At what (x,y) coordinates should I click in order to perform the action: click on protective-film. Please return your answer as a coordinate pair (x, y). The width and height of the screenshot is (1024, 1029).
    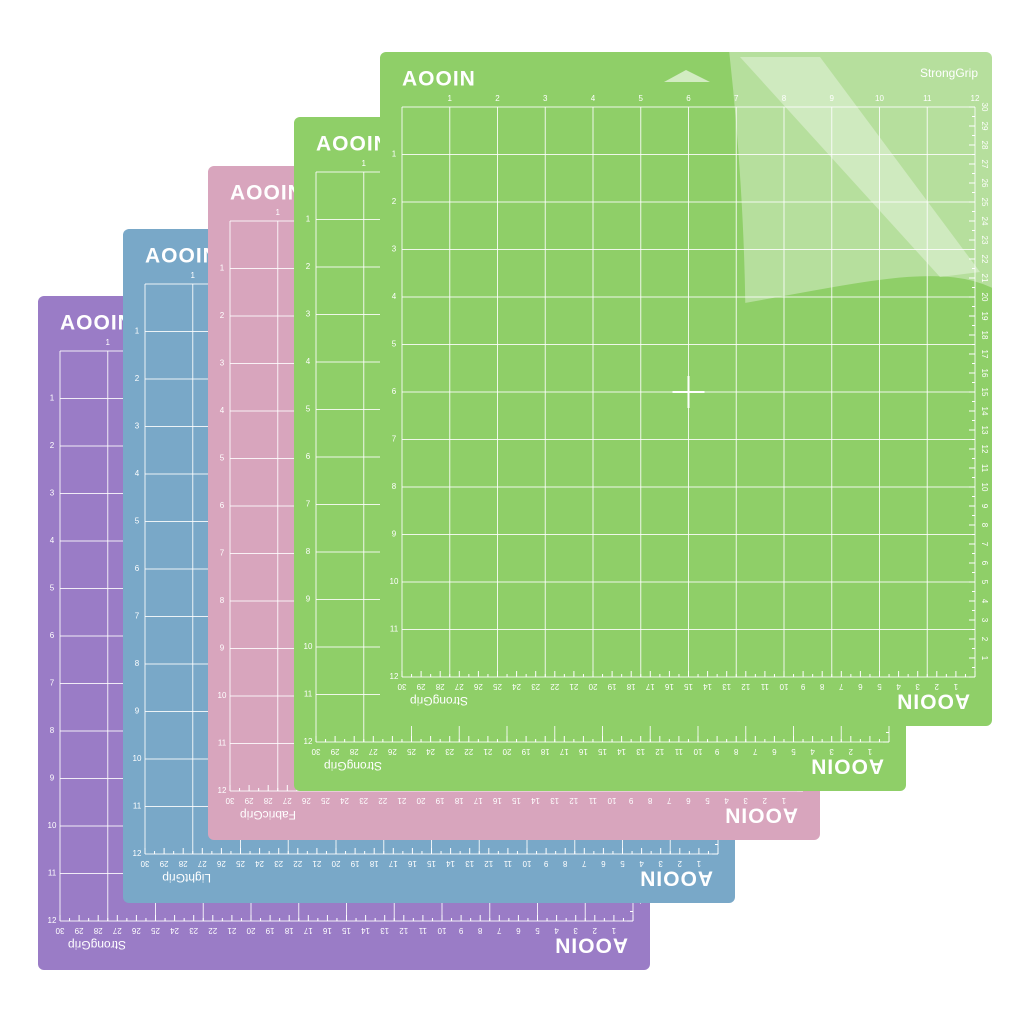
    Looking at the image, I should click on (861, 177).